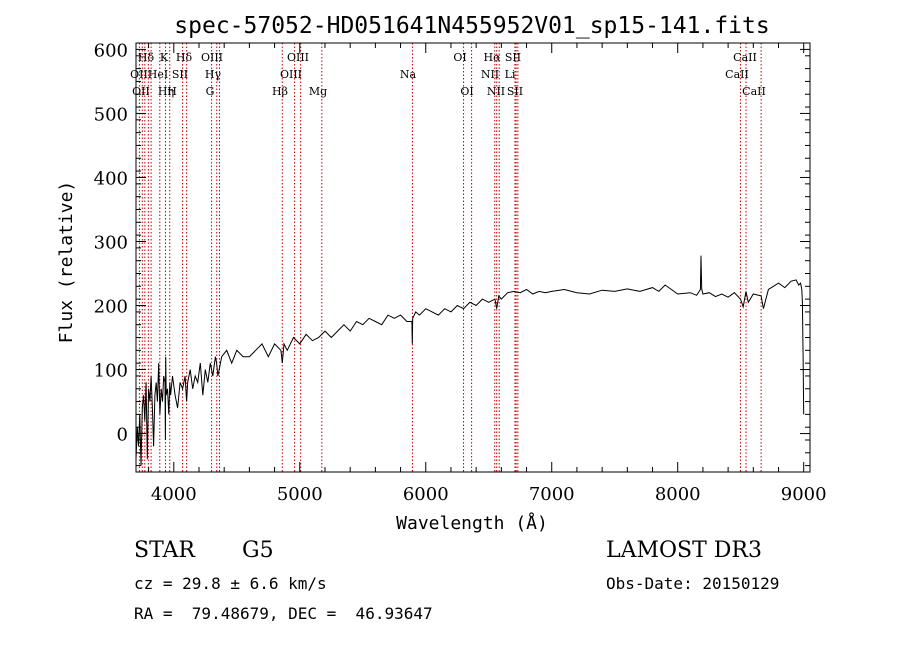 This screenshot has width=900, height=649. I want to click on line-label-0-8: CaII, so click(745, 57).